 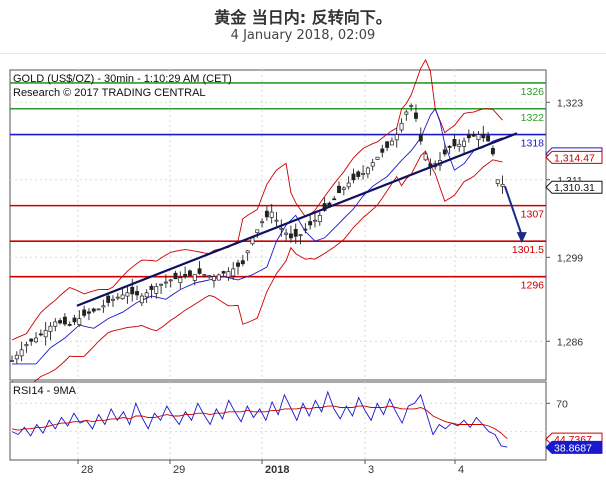 I want to click on rsi-tick-label-70: 70, so click(x=562, y=404).